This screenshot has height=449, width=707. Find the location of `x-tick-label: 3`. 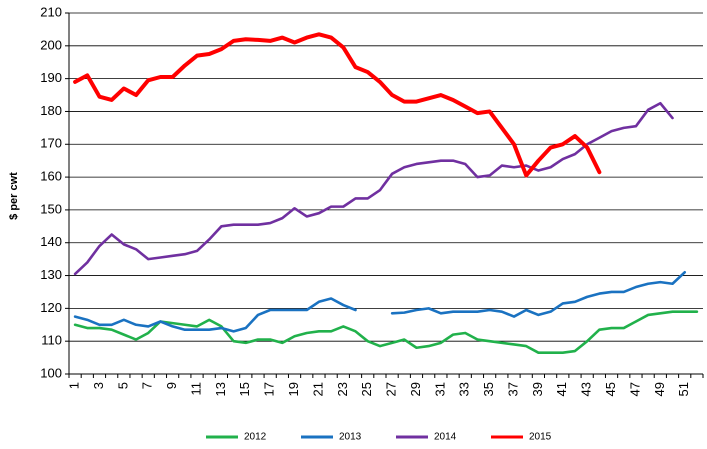

x-tick-label: 3 is located at coordinates (98, 385).